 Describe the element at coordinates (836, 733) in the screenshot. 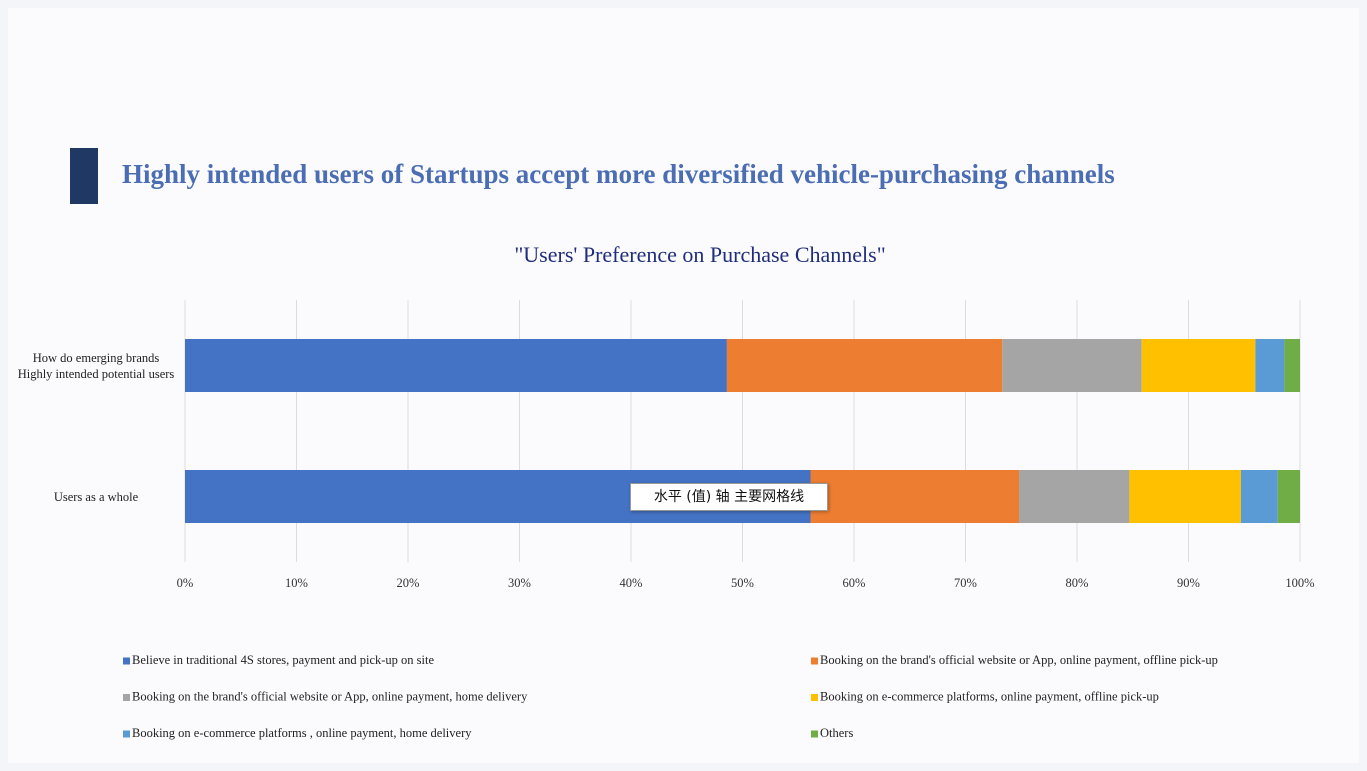

I see `legend-label: Others` at that location.